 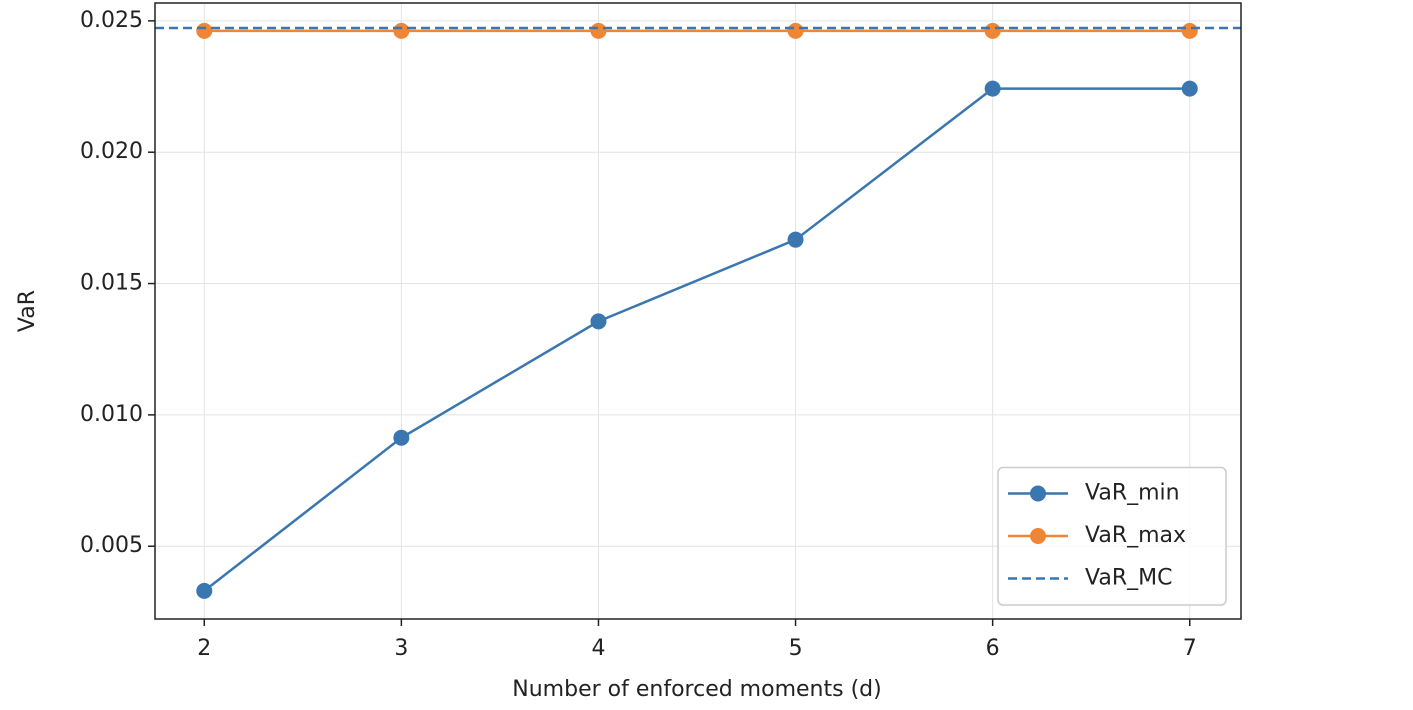 What do you see at coordinates (111, 414) in the screenshot?
I see `y-tick-label: 0.010` at bounding box center [111, 414].